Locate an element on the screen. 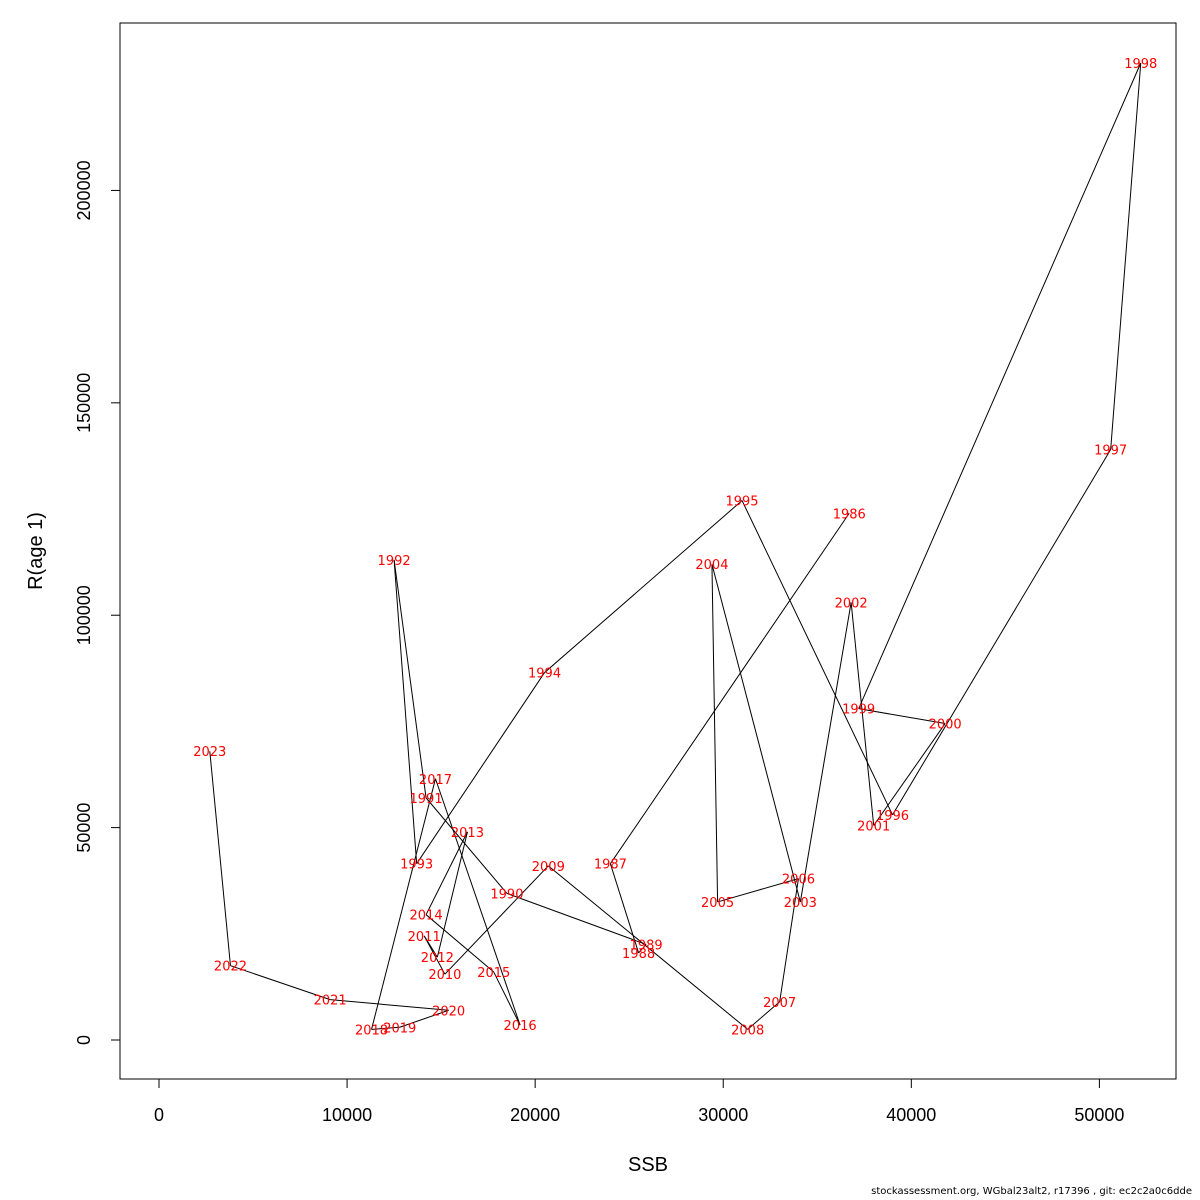 This screenshot has width=1200, height=1200. point-label-2002: 2002 is located at coordinates (851, 603).